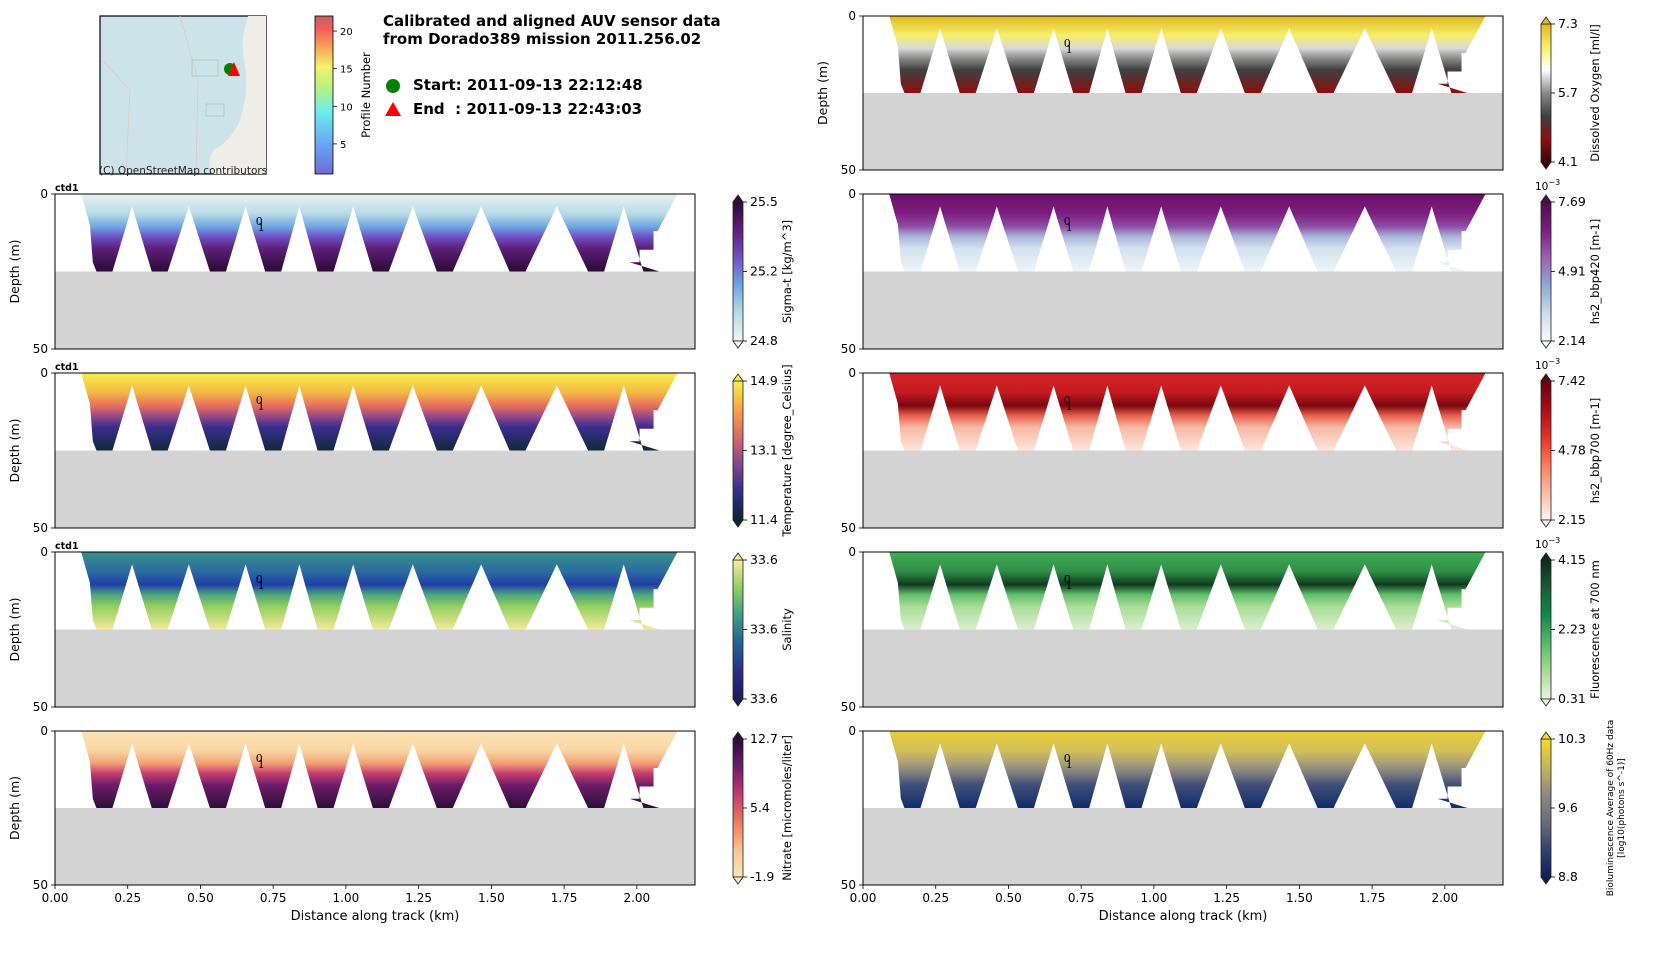  What do you see at coordinates (738, 271) in the screenshot?
I see `colorbar-sigma_t` at bounding box center [738, 271].